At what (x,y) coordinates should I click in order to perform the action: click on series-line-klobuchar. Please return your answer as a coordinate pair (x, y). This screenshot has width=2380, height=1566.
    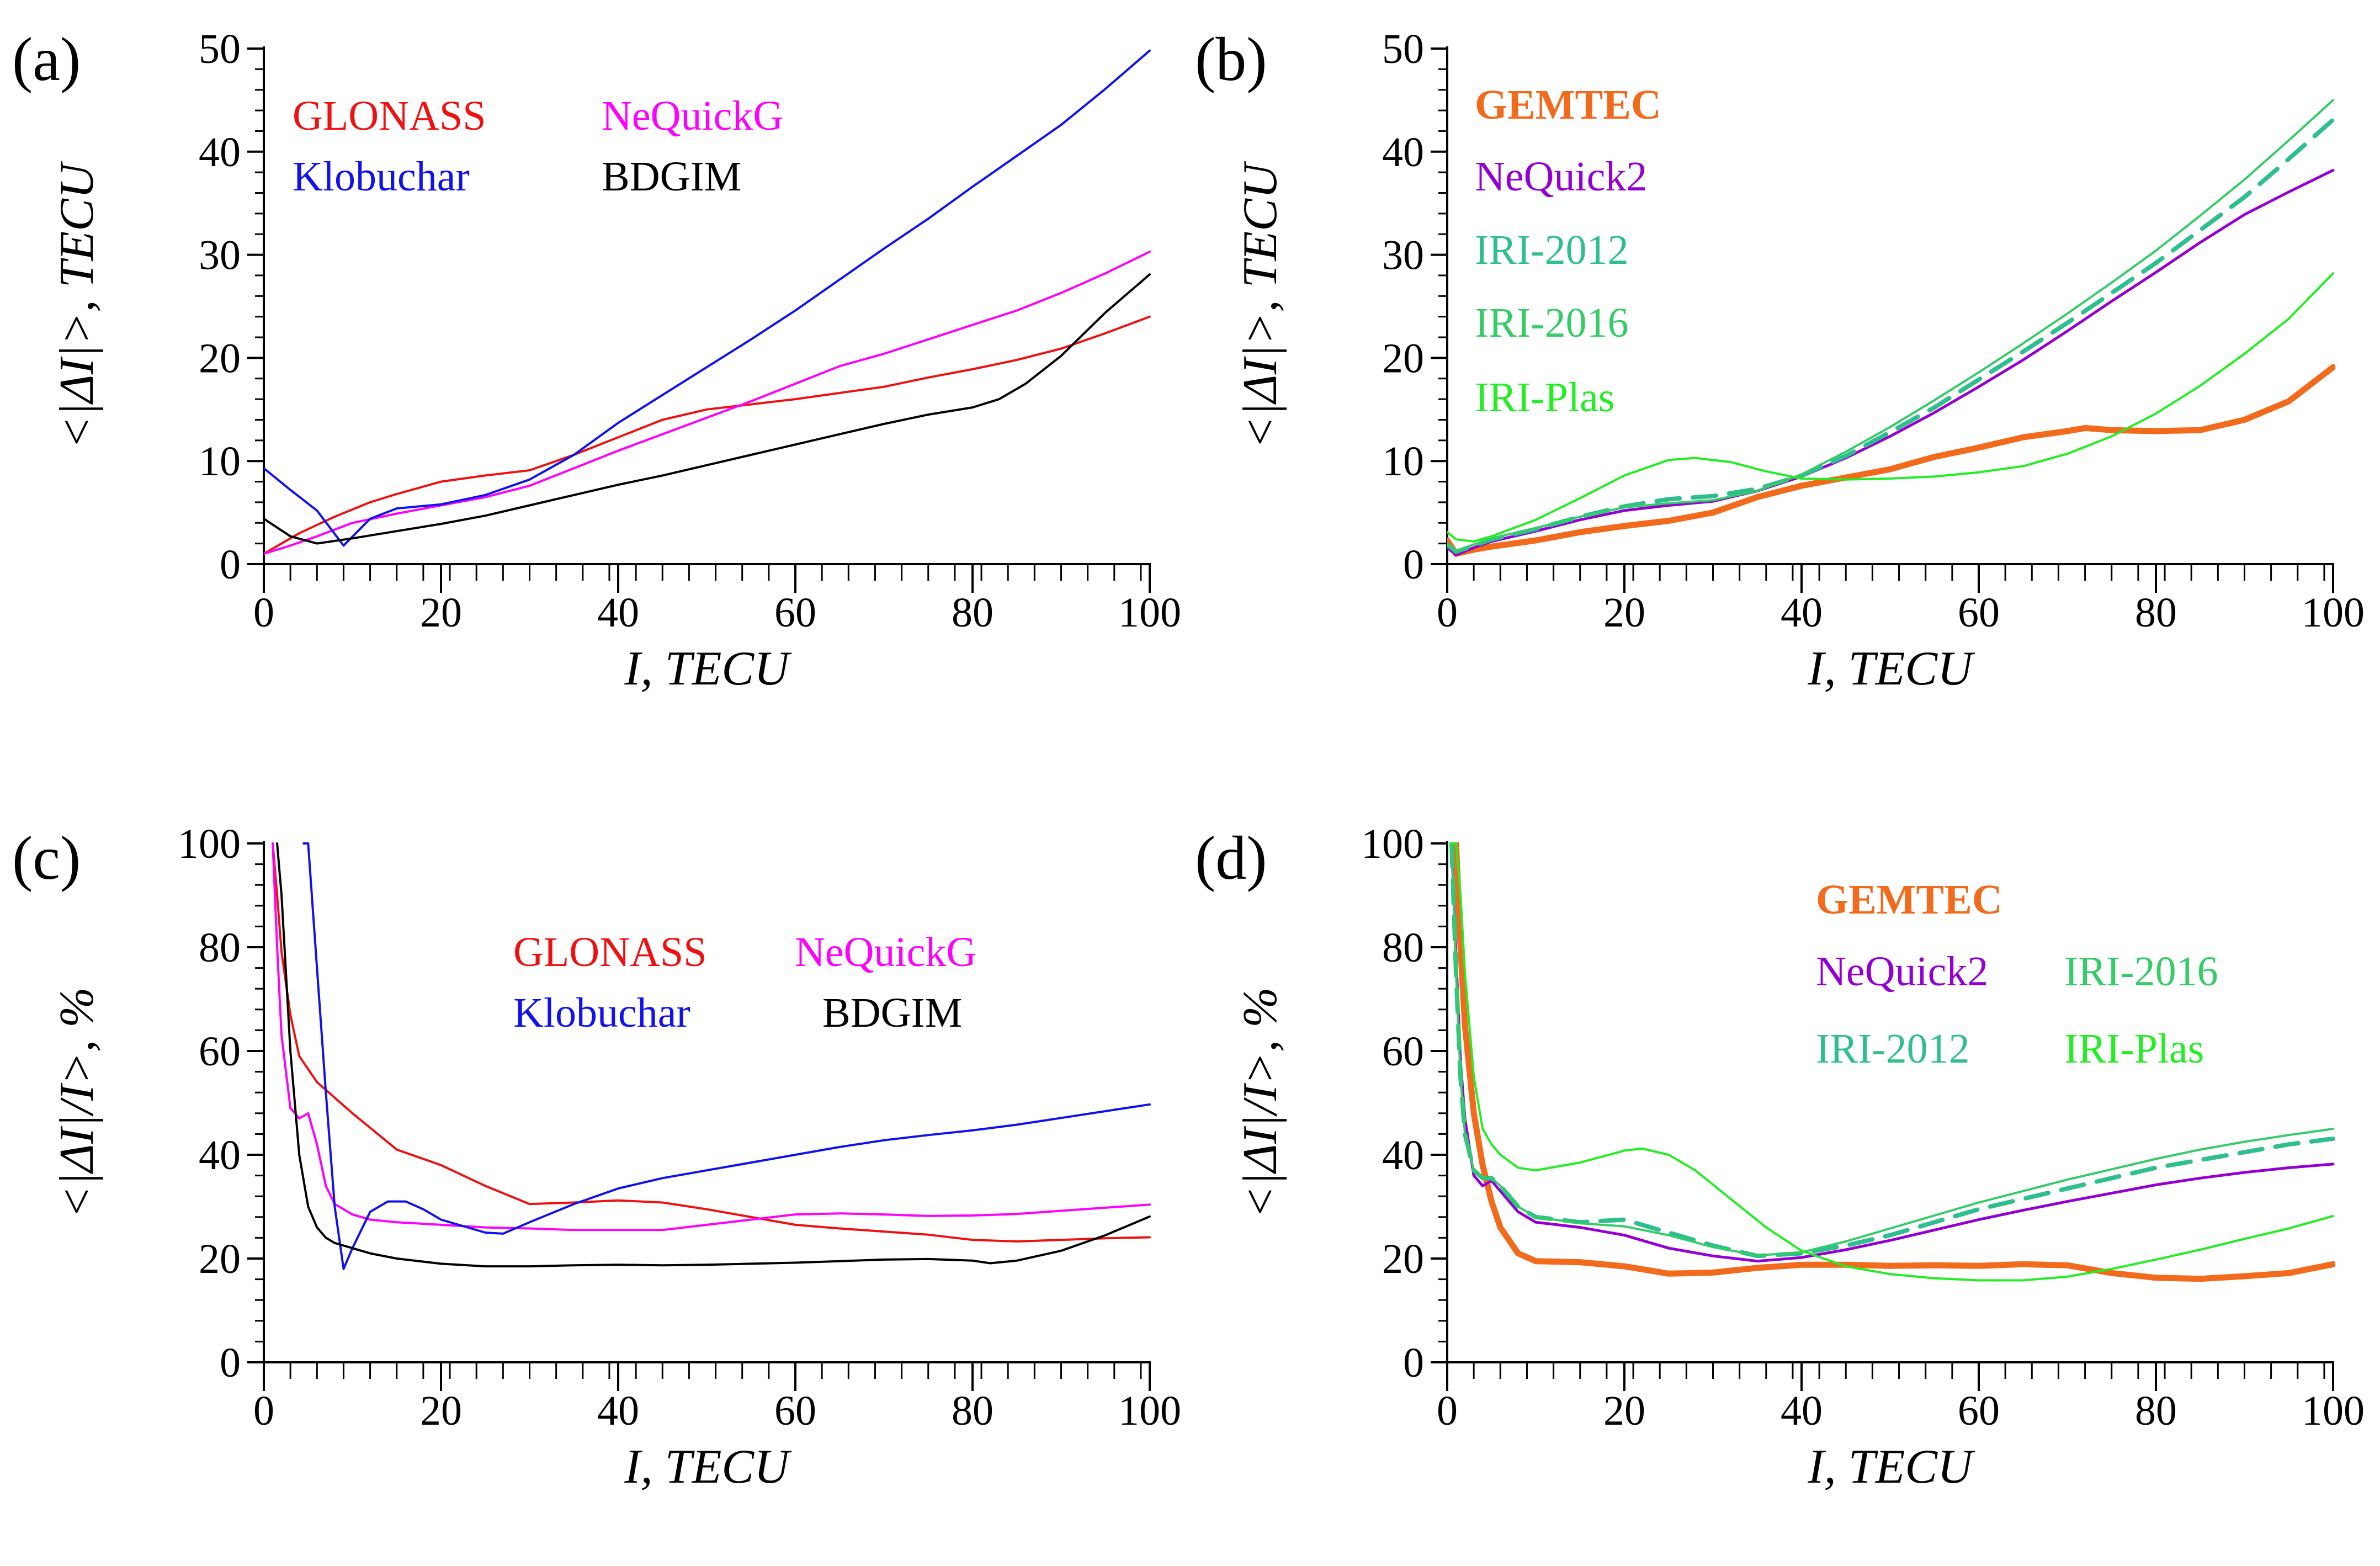
    Looking at the image, I should click on (726, 1056).